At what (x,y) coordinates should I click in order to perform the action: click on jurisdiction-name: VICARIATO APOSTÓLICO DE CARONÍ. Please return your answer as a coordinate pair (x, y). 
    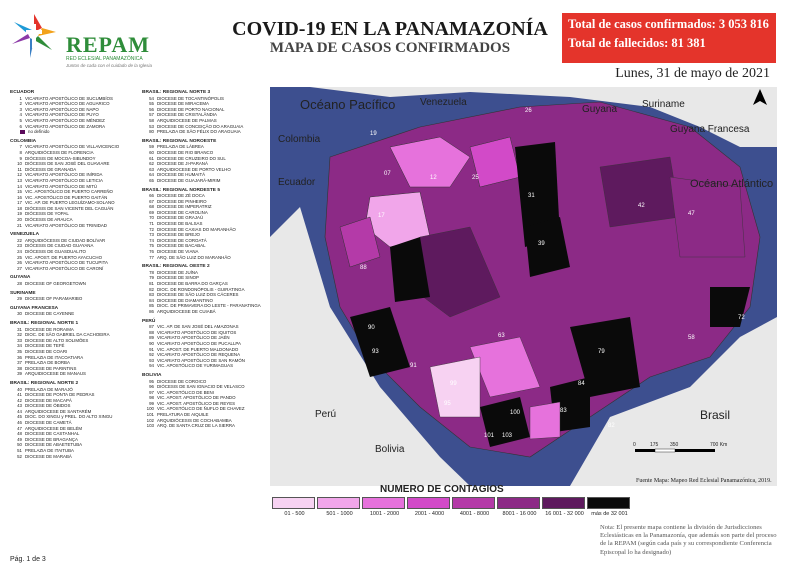
    Looking at the image, I should click on (64, 268).